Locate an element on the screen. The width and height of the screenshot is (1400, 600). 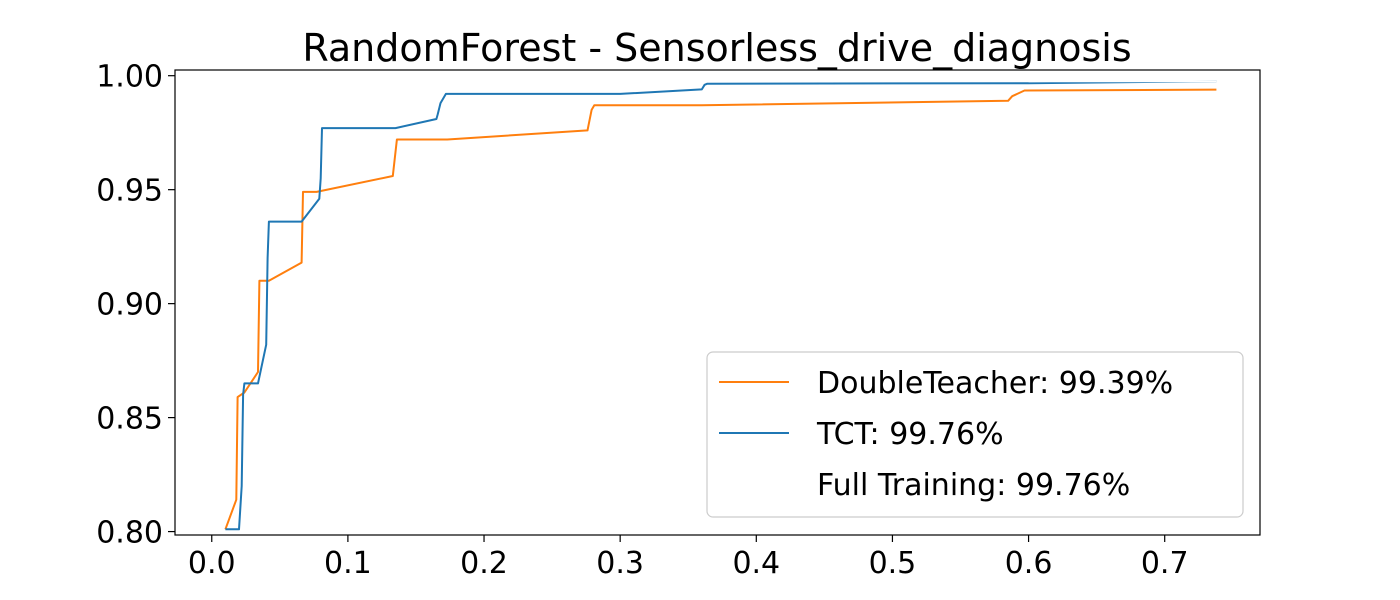
legend-box is located at coordinates (975, 434).